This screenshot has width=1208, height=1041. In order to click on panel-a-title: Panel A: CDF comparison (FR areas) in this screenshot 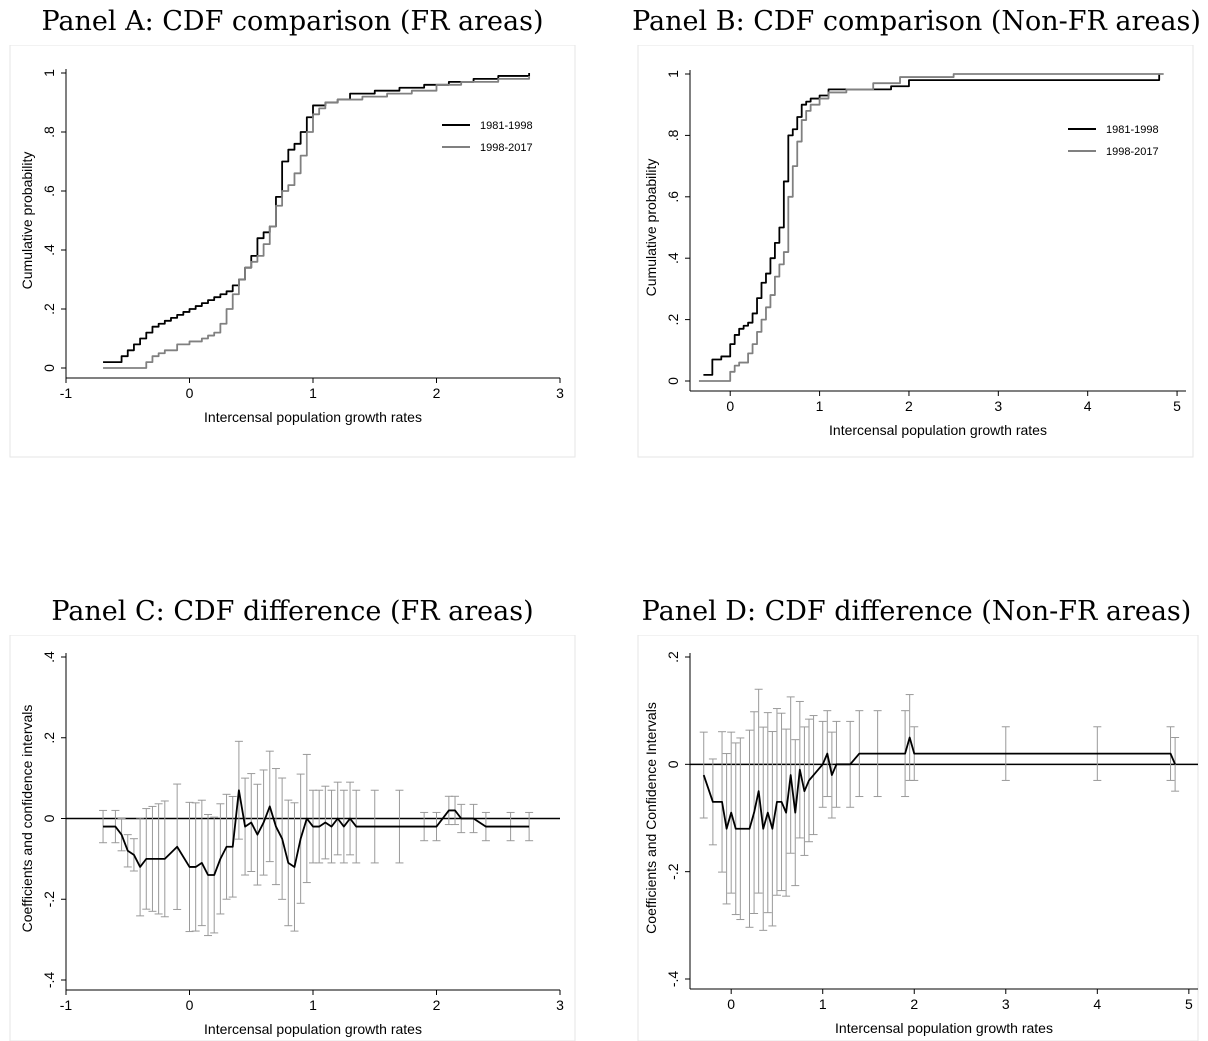, I will do `click(292, 21)`.